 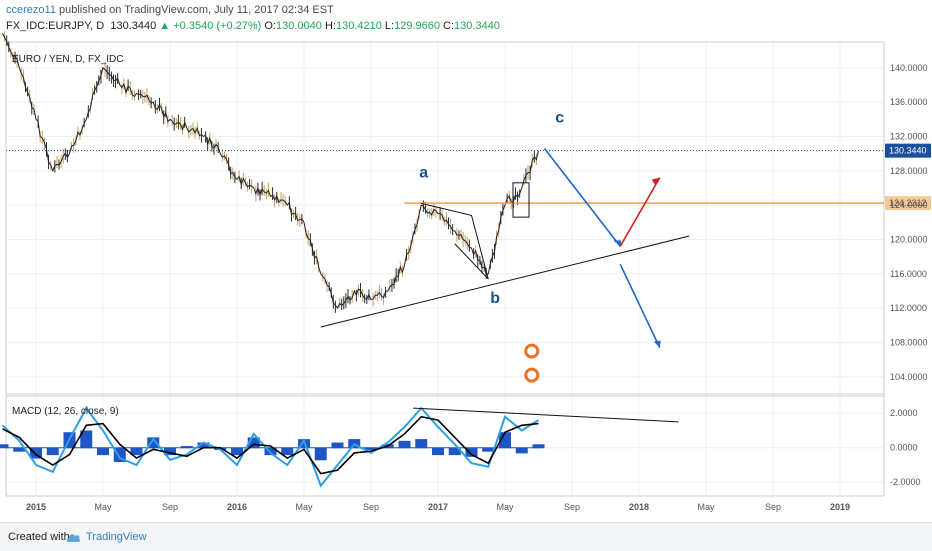 I want to click on price-axis-tick-label: 140.0000, so click(x=909, y=68).